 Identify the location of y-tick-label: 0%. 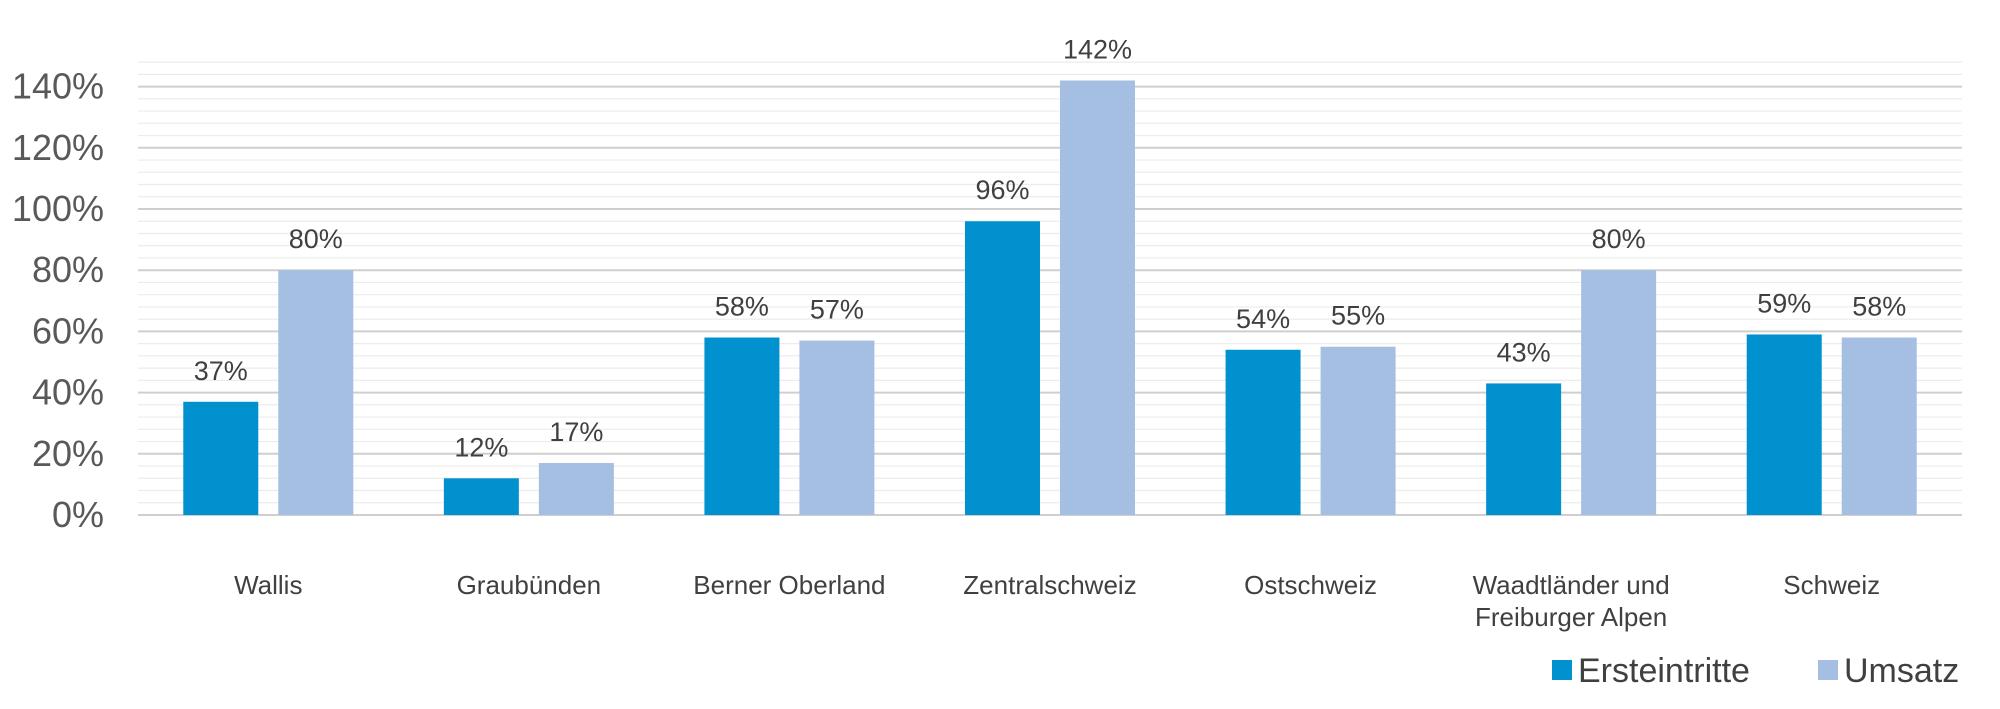
(78, 514).